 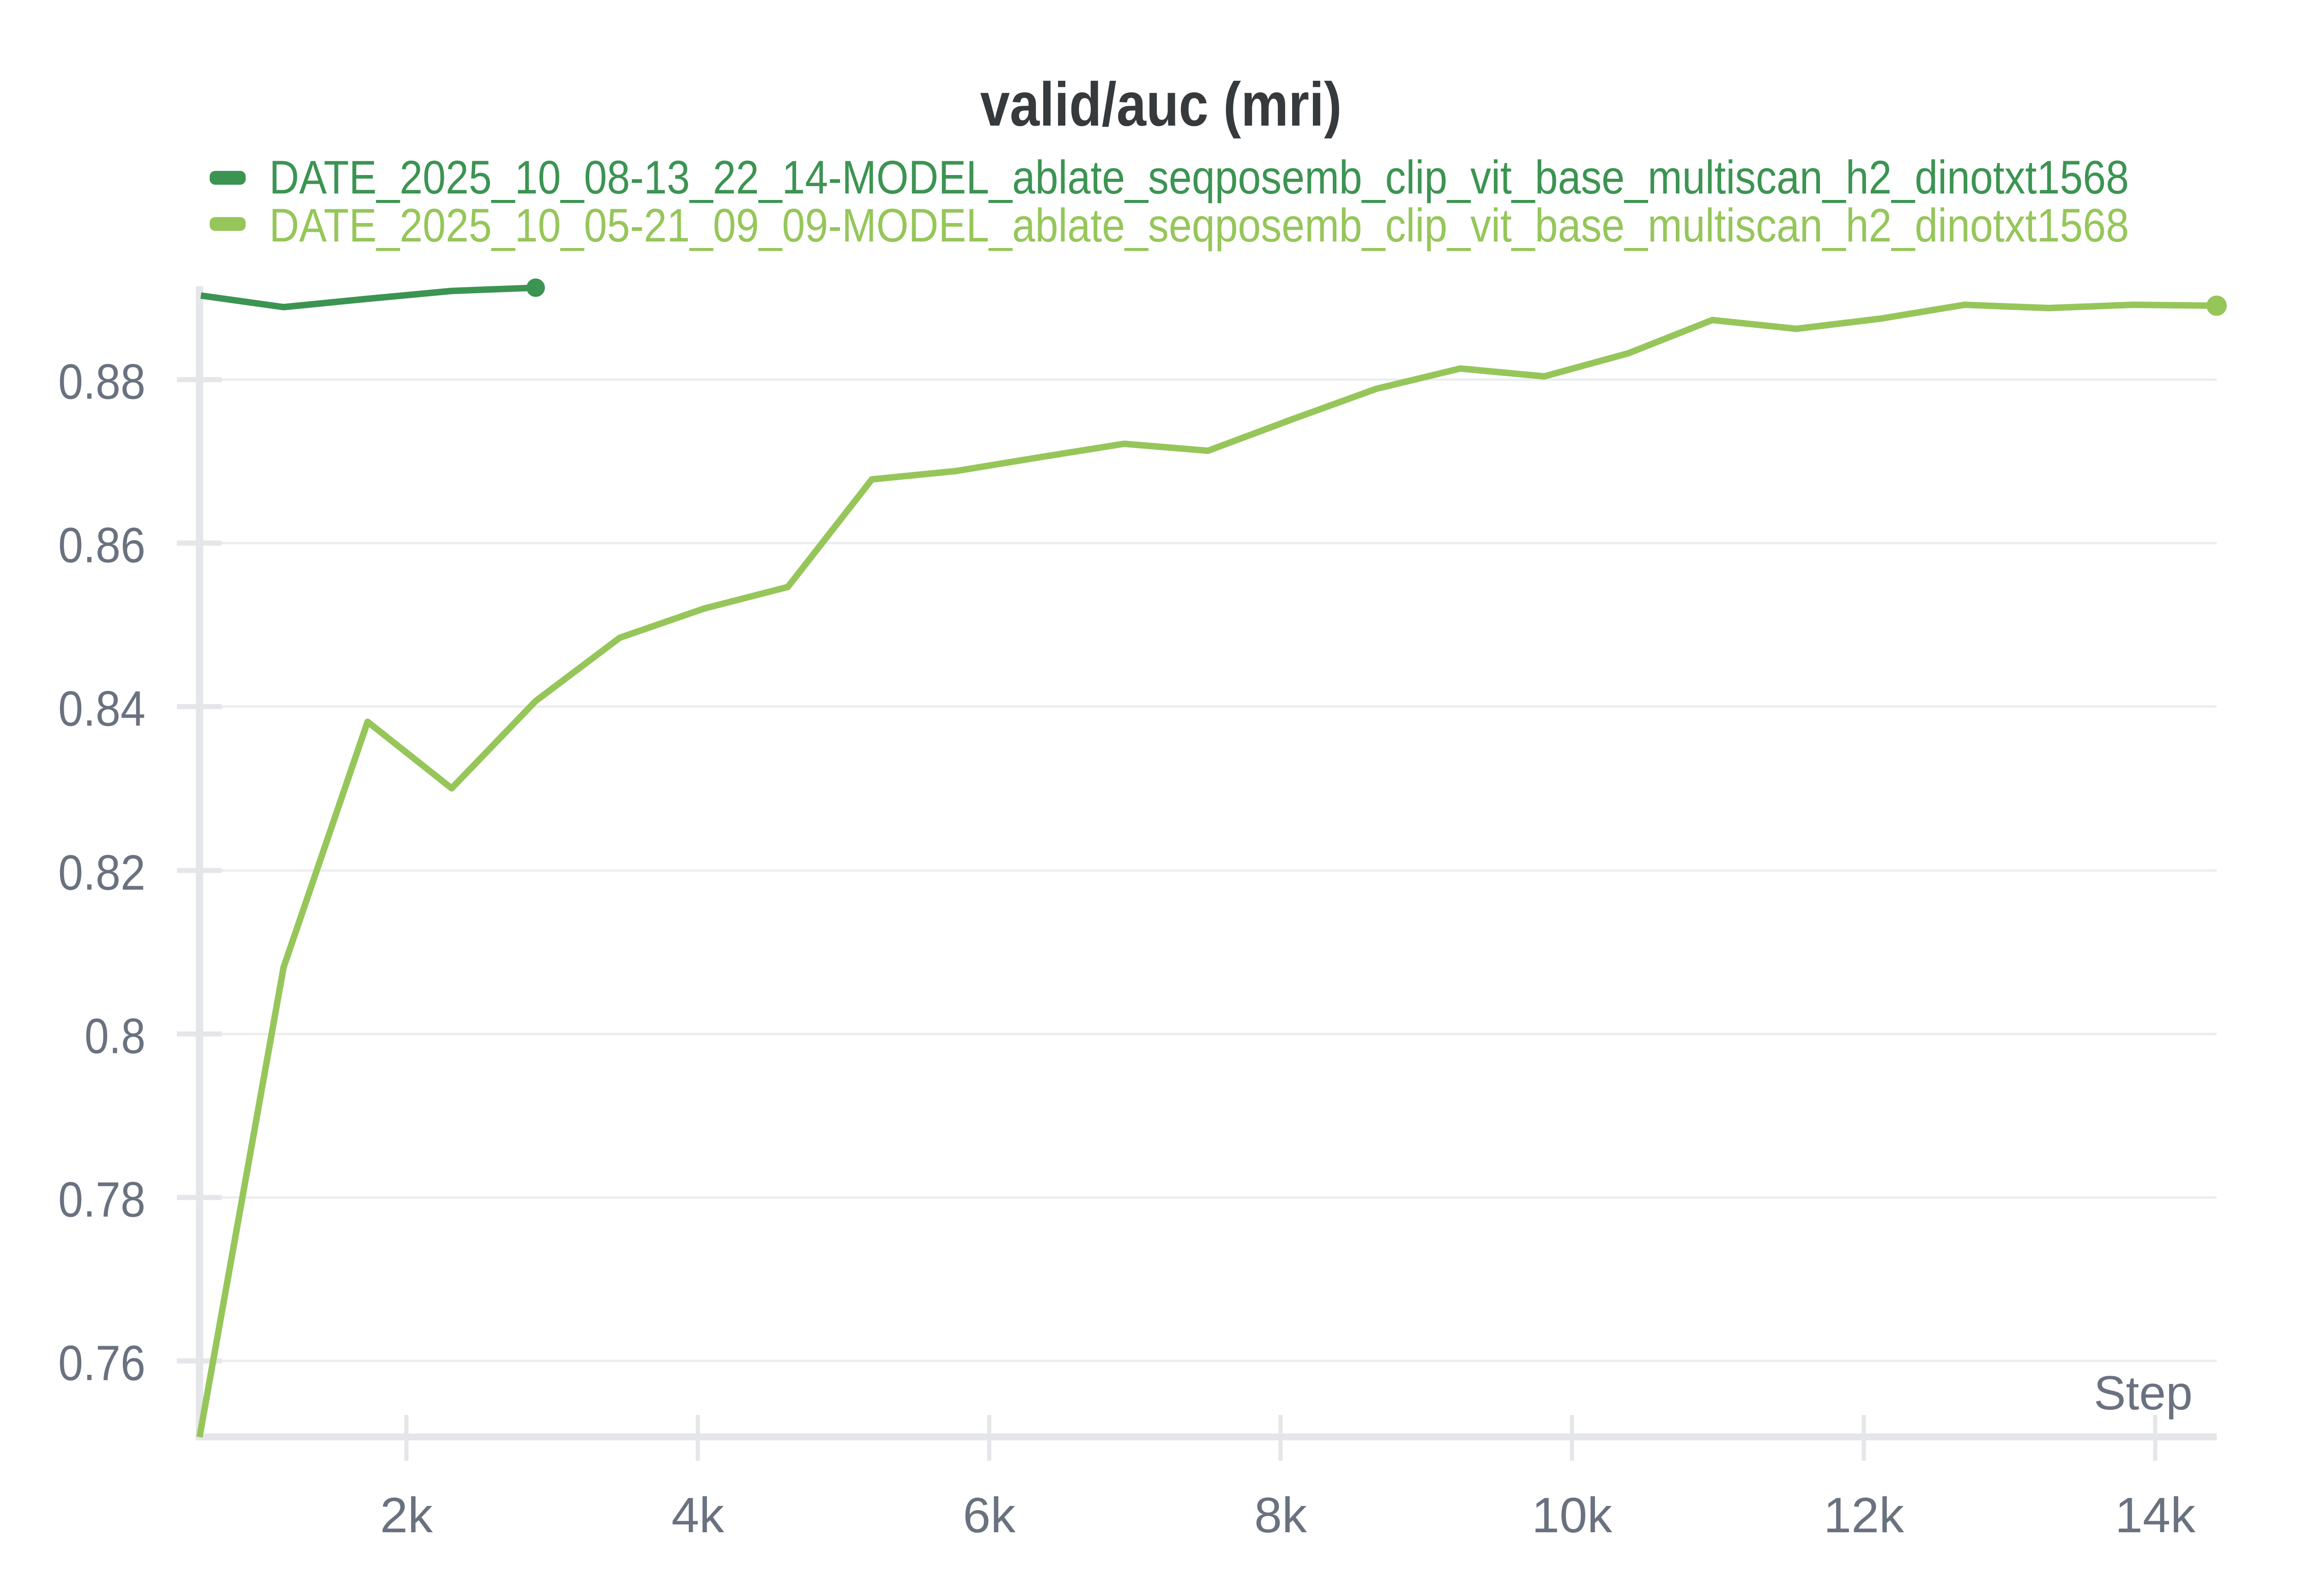 I want to click on svg-text: 0.76, so click(x=101, y=1363).